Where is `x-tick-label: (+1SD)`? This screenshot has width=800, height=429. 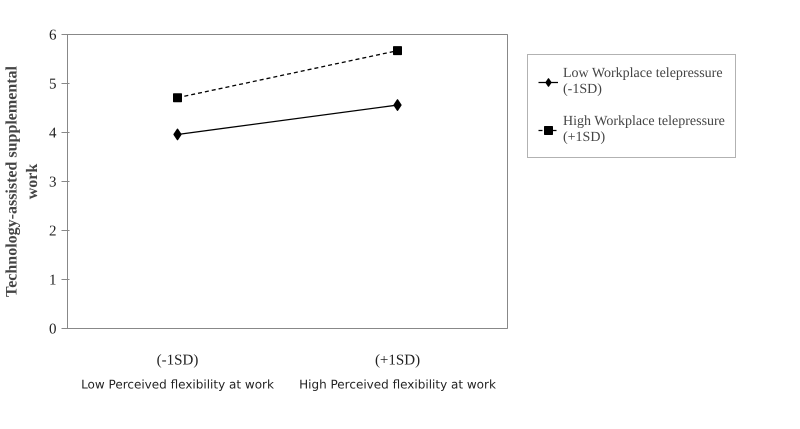
x-tick-label: (+1SD) is located at coordinates (397, 360).